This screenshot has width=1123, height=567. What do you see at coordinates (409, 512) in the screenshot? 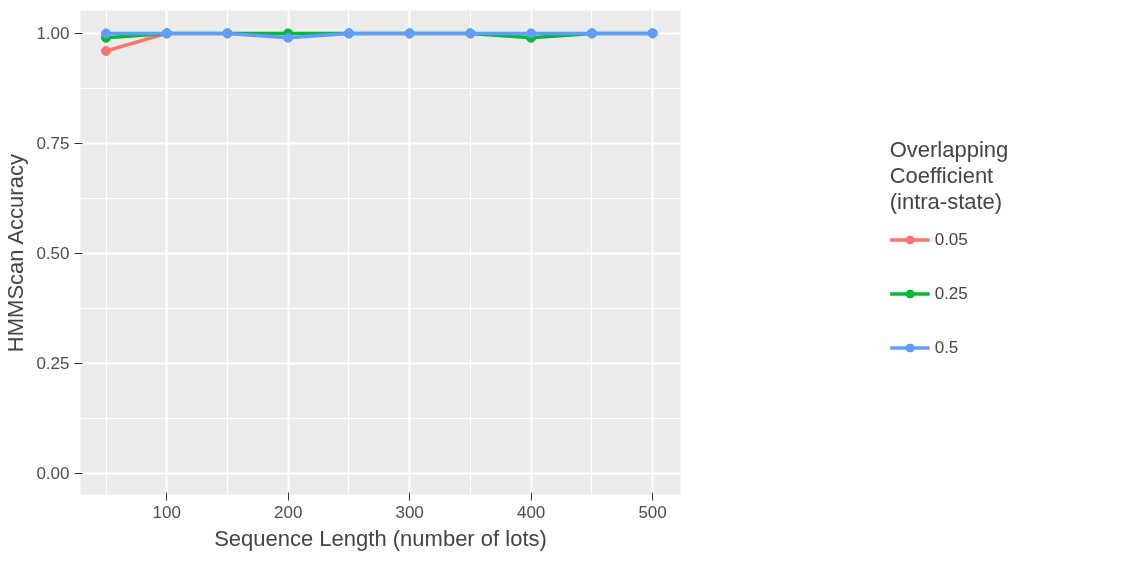
I see `x-tick-label: 300` at bounding box center [409, 512].